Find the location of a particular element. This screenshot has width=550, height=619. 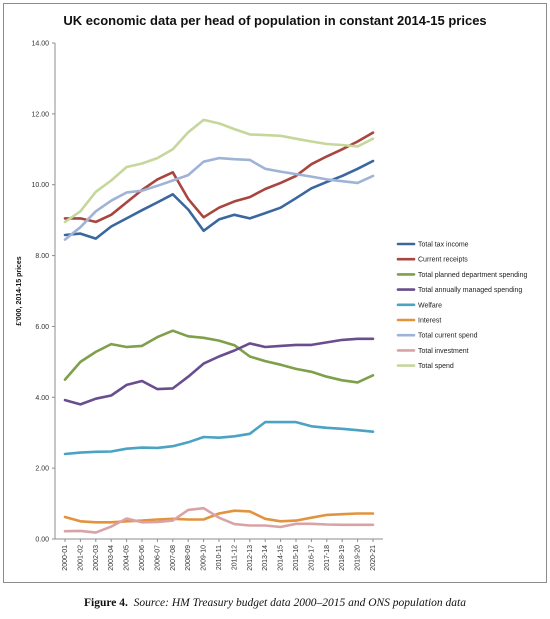

x-tick-label: 2020-21 is located at coordinates (373, 558).